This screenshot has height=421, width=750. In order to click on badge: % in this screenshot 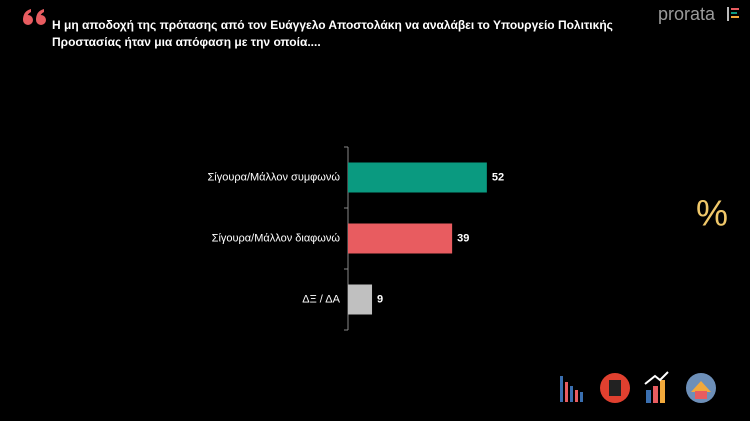, I will do `click(712, 213)`.